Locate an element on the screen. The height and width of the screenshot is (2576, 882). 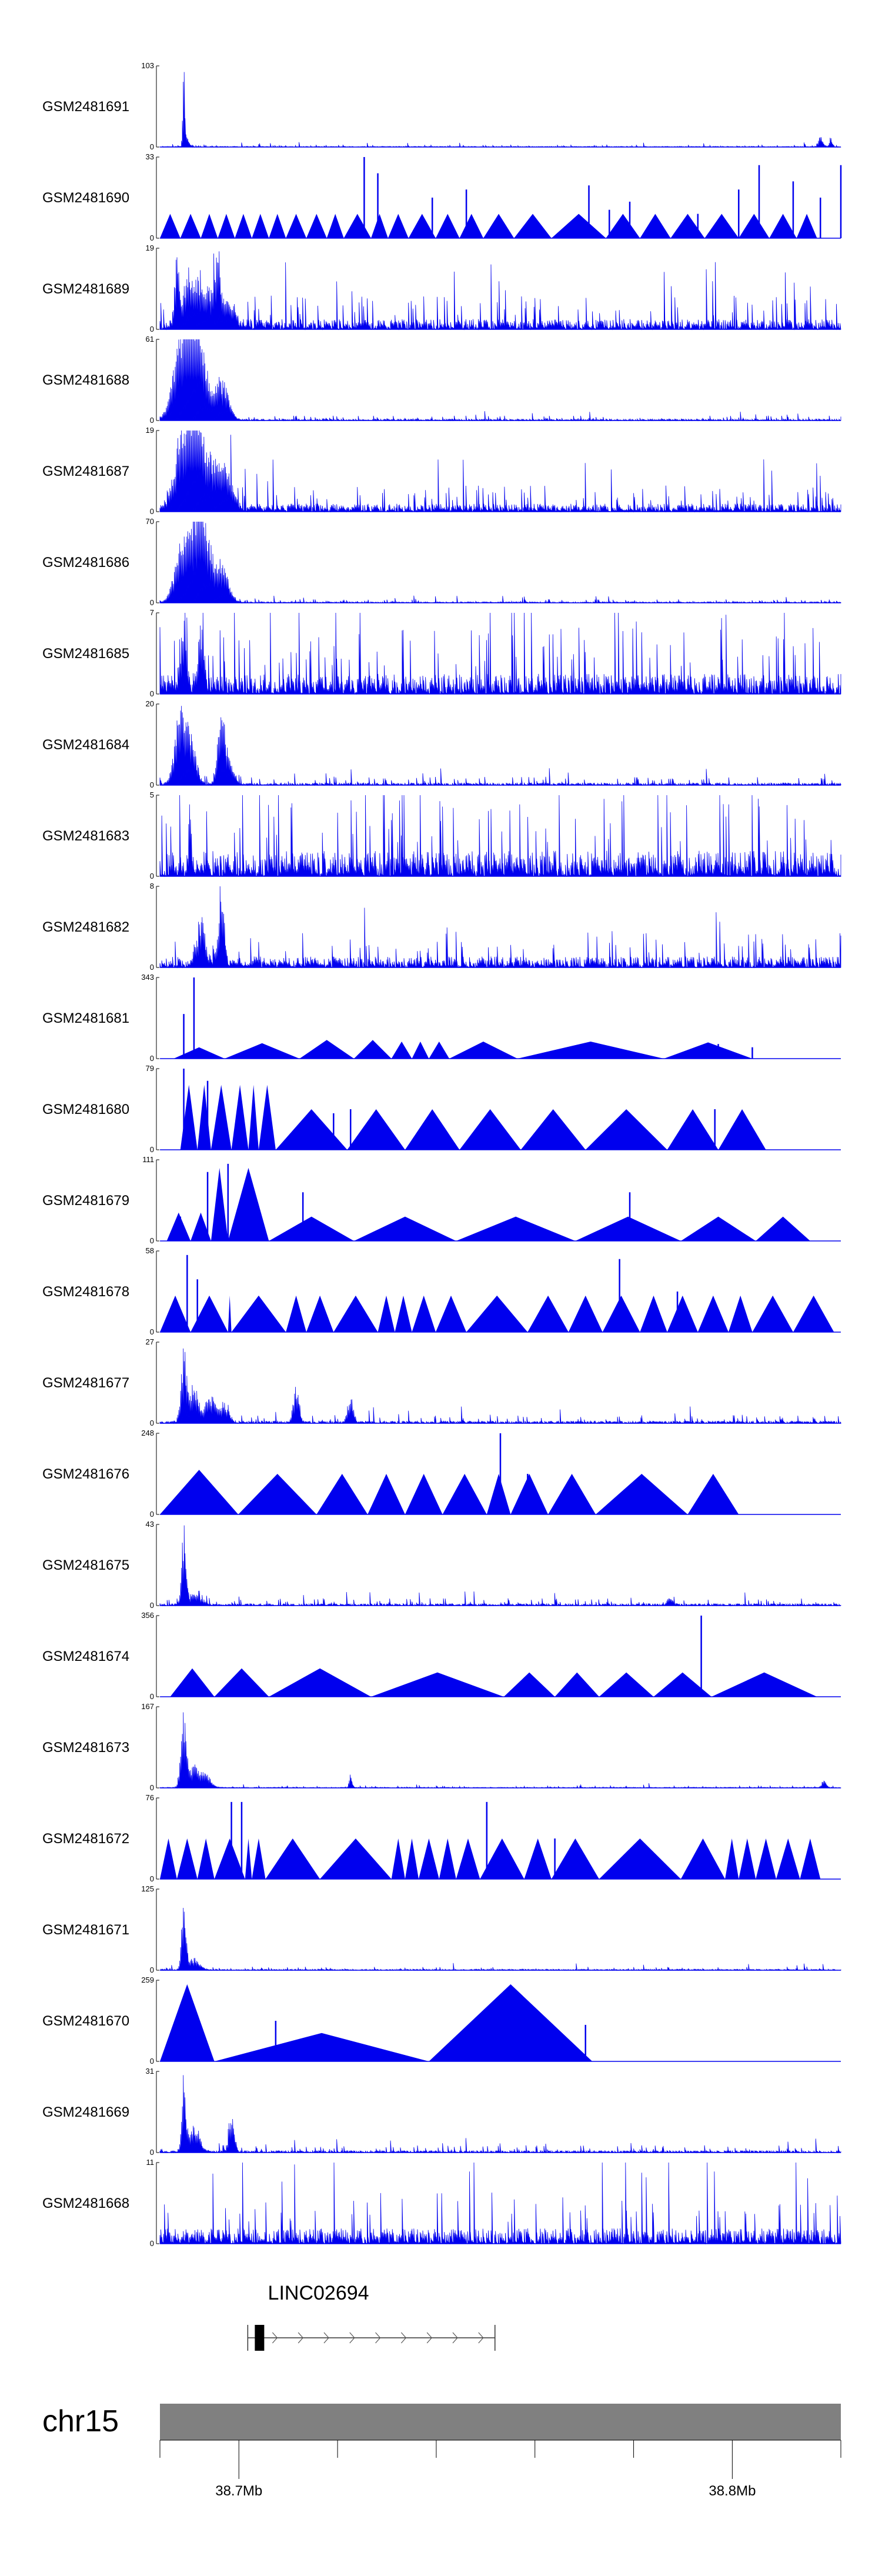
track-GSM2481688: GSM2481688 61 0 is located at coordinates (441, 380).